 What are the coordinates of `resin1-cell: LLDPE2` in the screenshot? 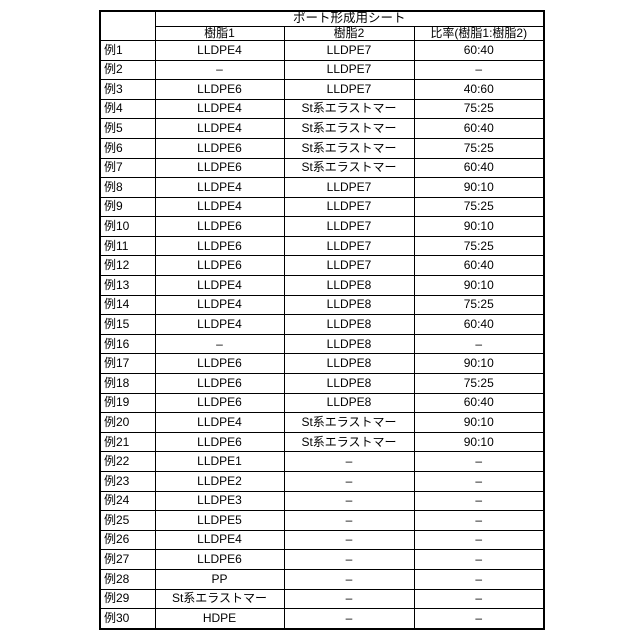 It's located at (219, 481).